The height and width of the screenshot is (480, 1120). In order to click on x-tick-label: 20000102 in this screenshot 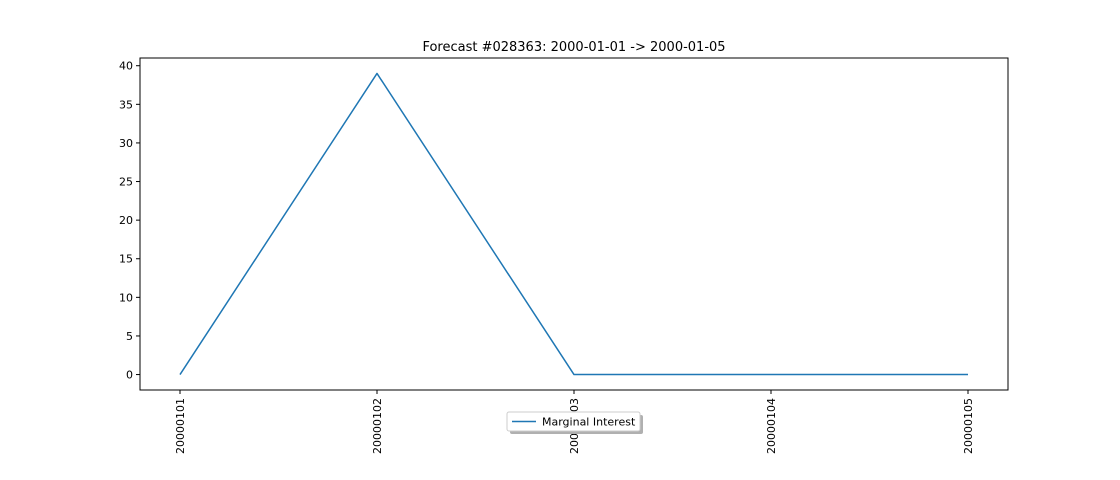, I will do `click(377, 426)`.